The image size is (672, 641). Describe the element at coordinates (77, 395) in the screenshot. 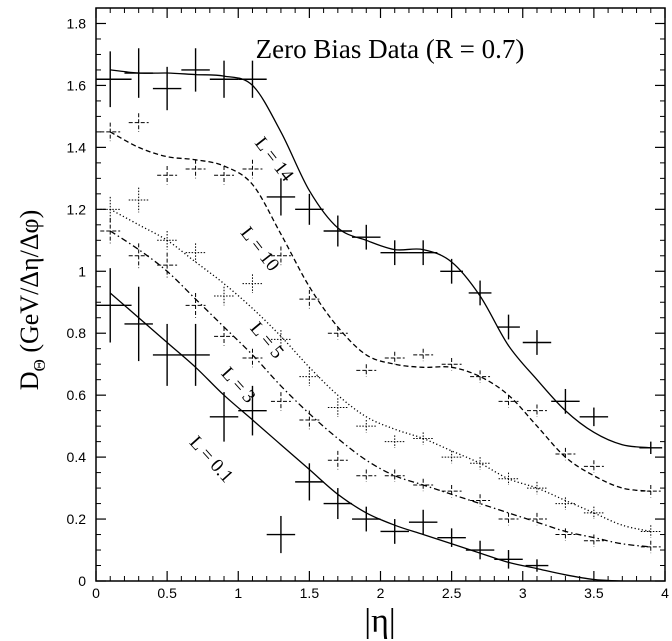

I see `y-tick-label: 0.6` at that location.